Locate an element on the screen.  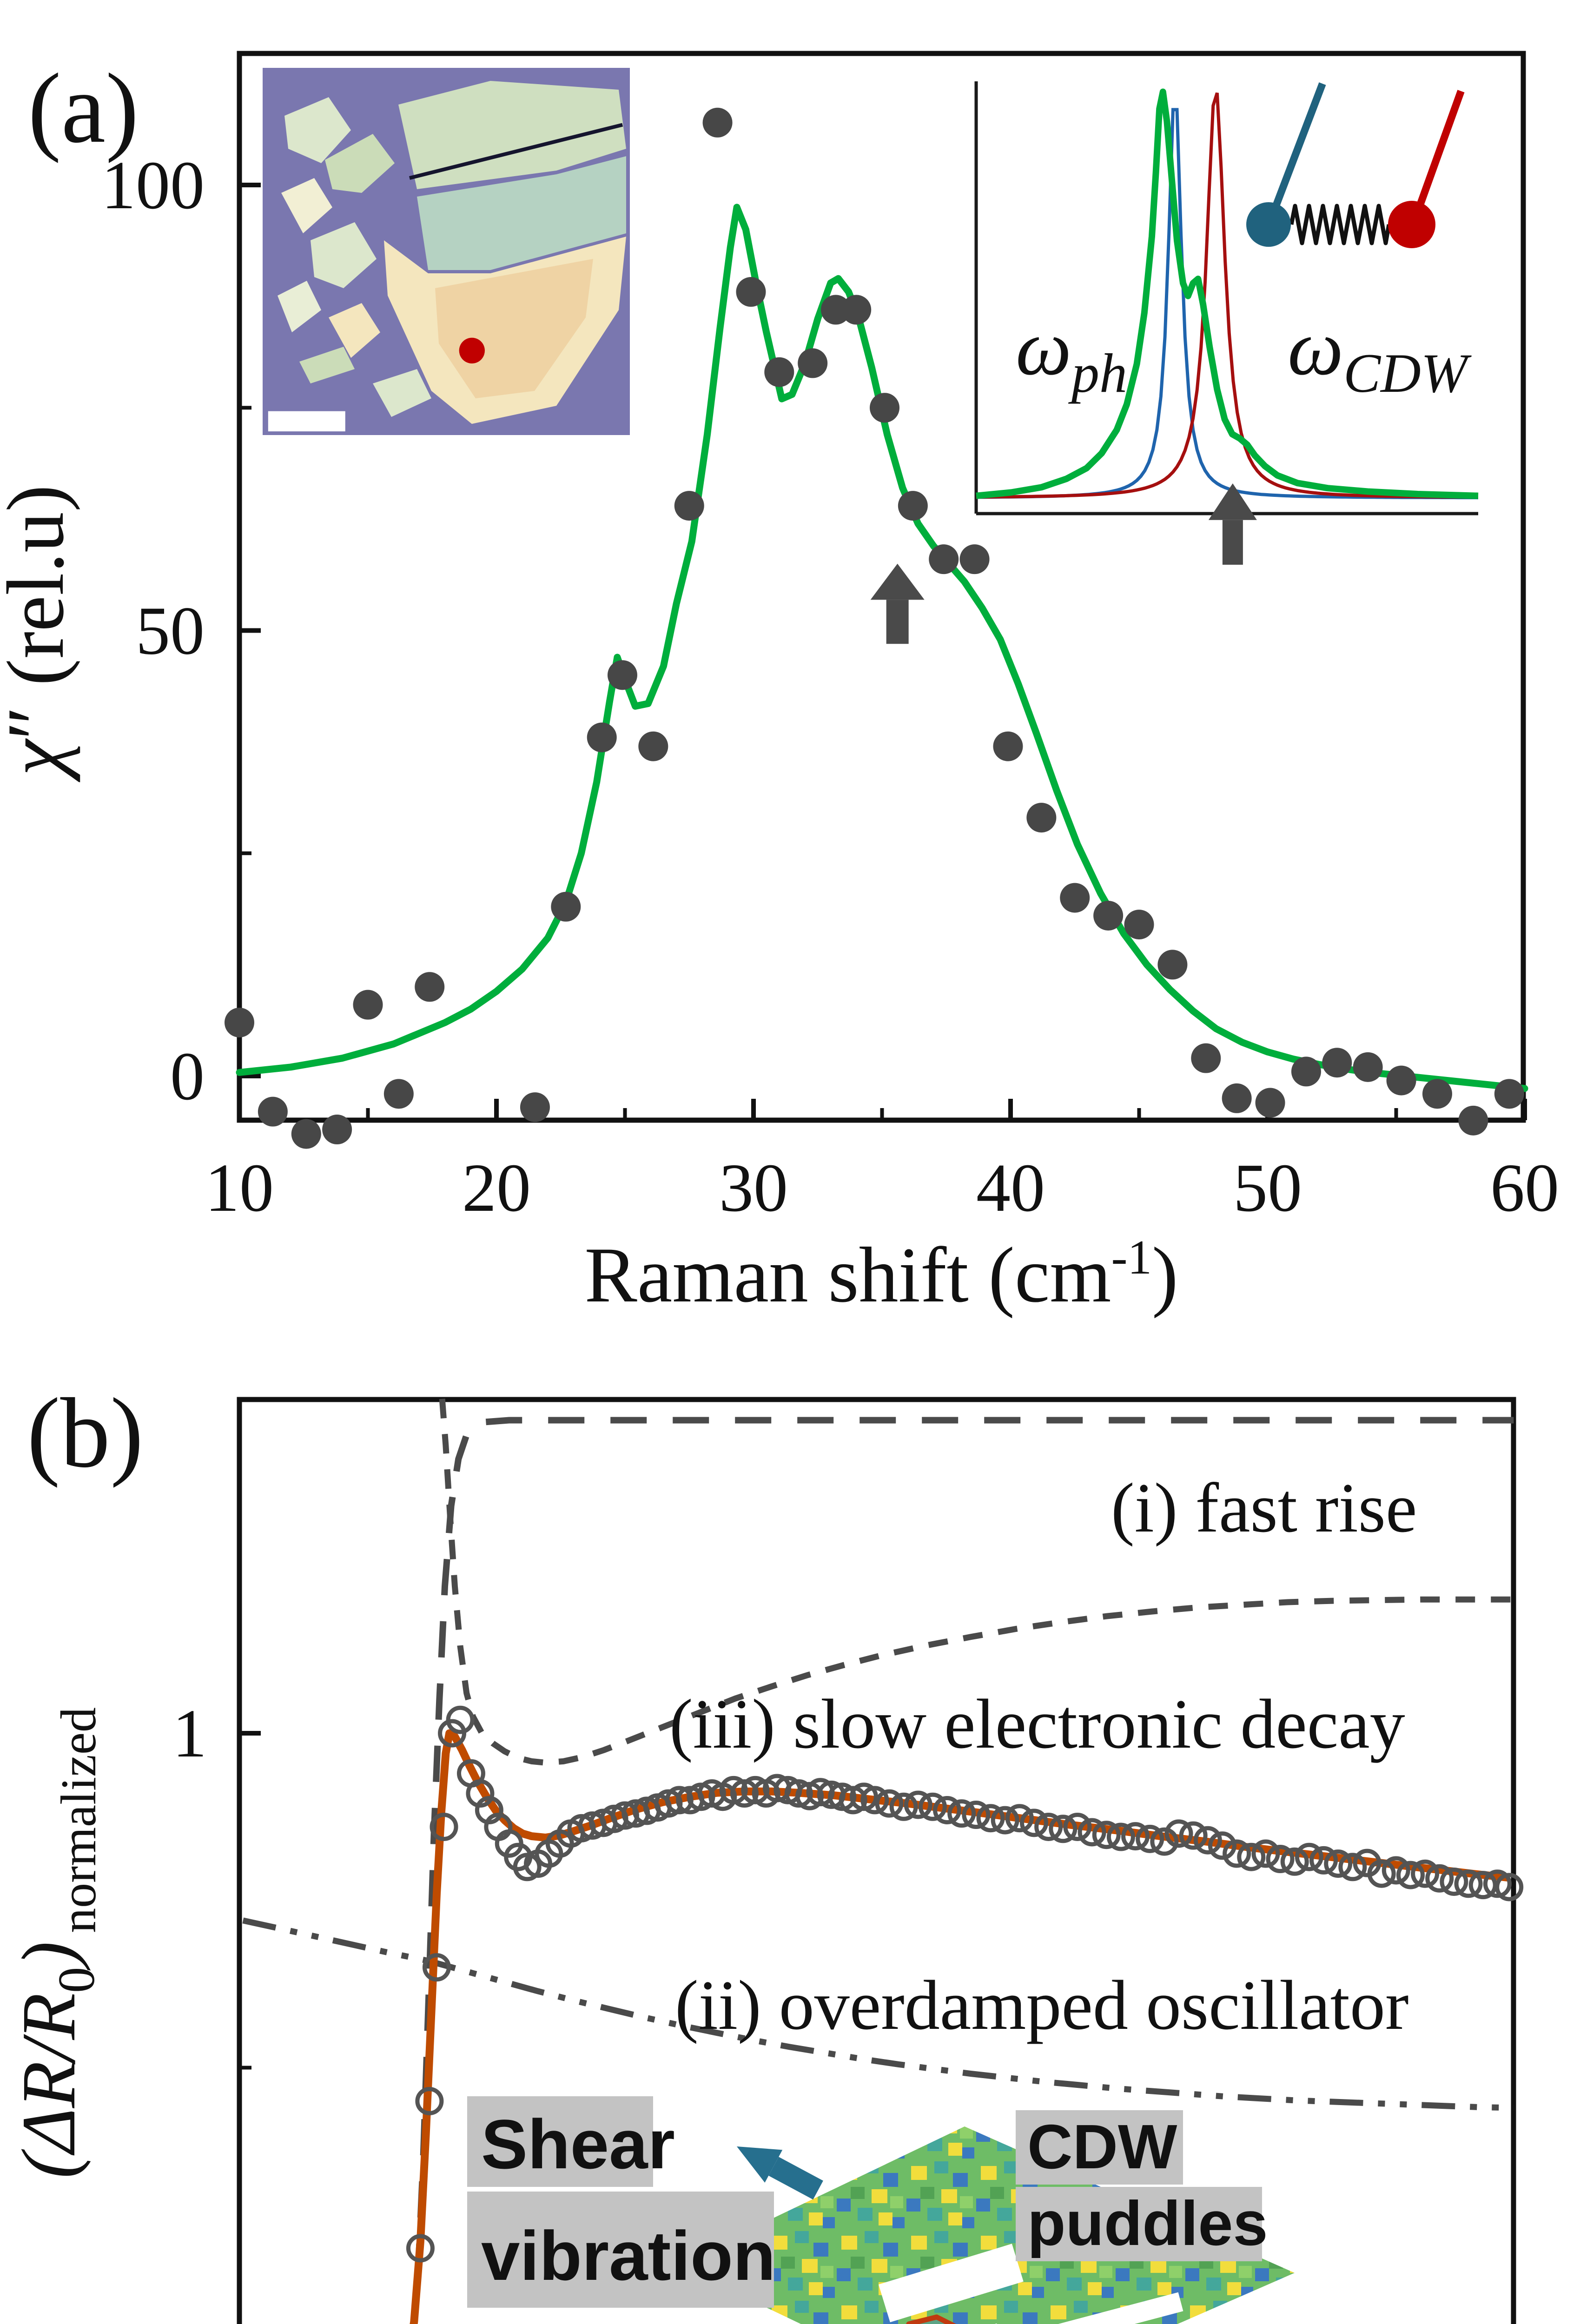
omega-cdw-subscript: CDW is located at coordinates (1407, 373).